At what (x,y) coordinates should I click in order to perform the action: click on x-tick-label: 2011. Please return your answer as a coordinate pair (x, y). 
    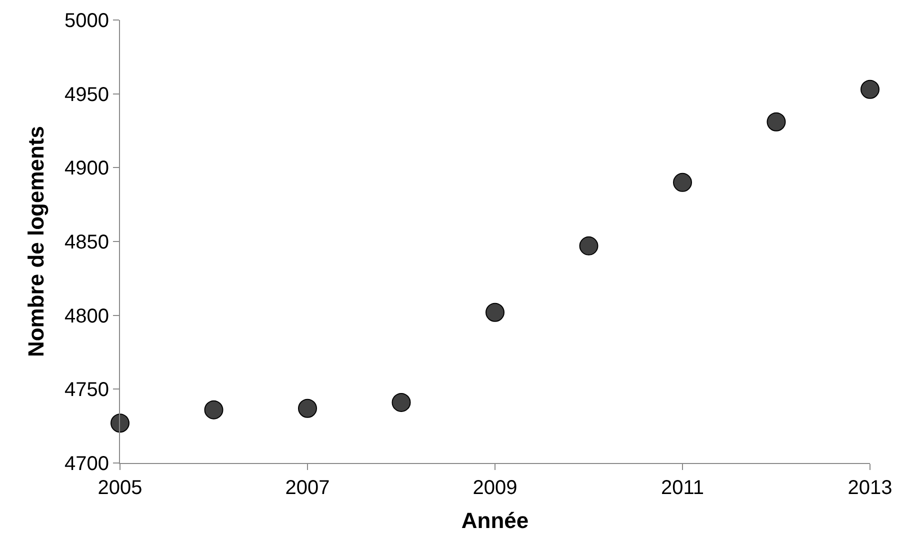
    Looking at the image, I should click on (682, 488).